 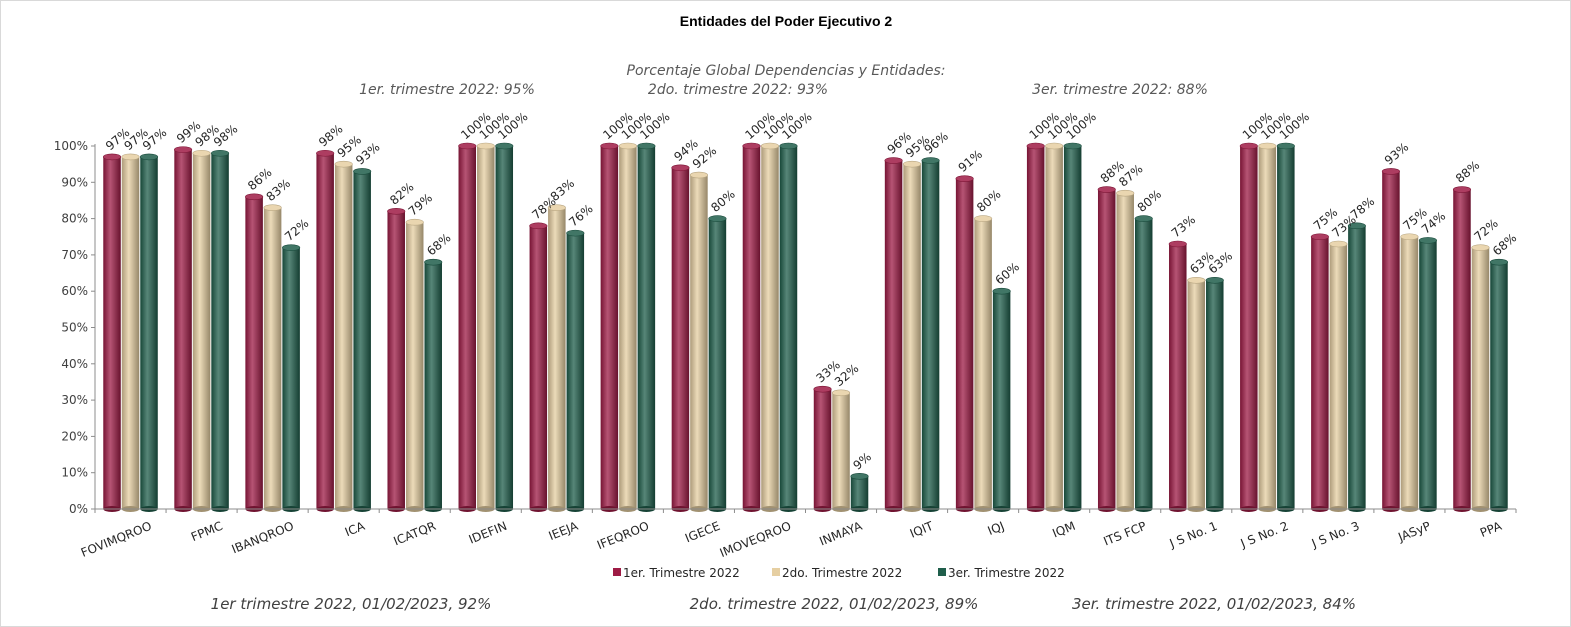 What do you see at coordinates (296, 230) in the screenshot?
I see `data-label-ibanqroo-series-3: 72%` at bounding box center [296, 230].